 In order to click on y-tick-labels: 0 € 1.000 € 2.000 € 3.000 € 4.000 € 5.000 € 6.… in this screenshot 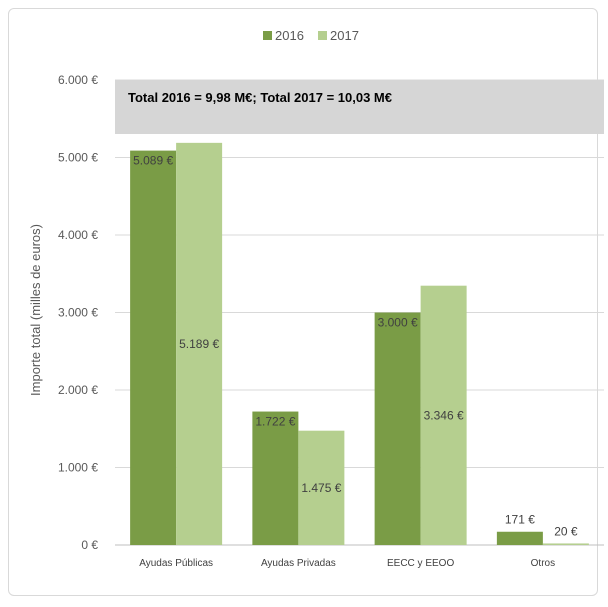, I will do `click(78, 312)`.